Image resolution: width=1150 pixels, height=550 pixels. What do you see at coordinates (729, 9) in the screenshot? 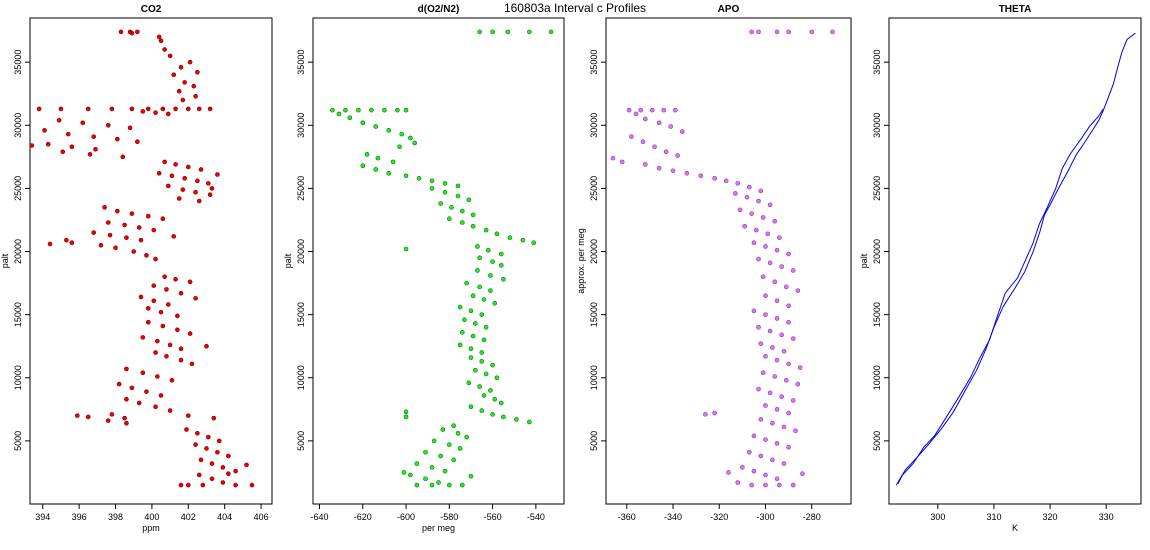
I see `panel-title: APO` at bounding box center [729, 9].